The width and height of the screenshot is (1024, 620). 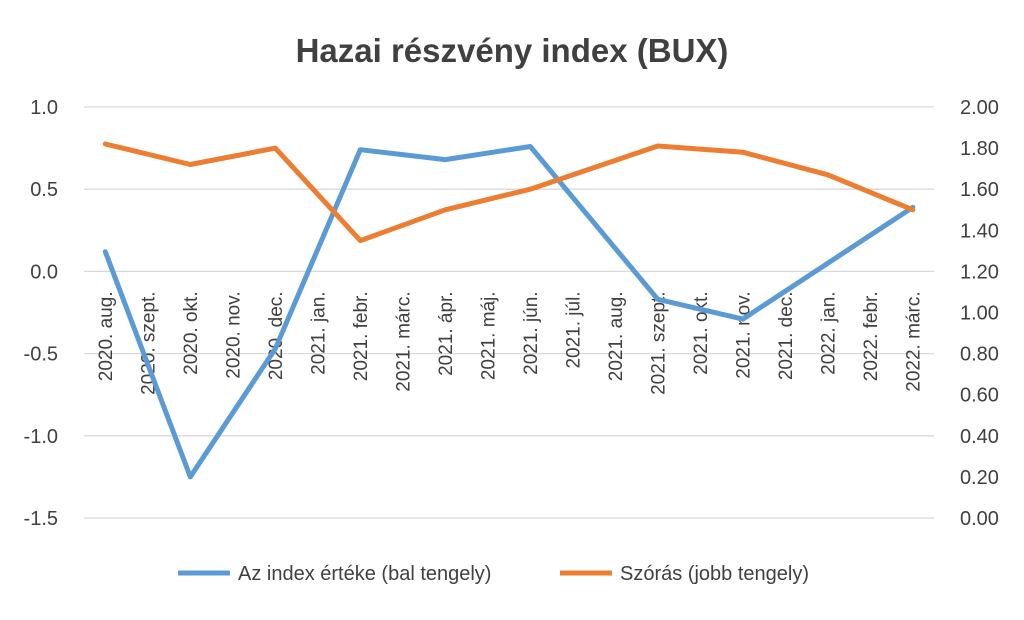 I want to click on x-tick-label: 2021. jún., so click(x=531, y=332).